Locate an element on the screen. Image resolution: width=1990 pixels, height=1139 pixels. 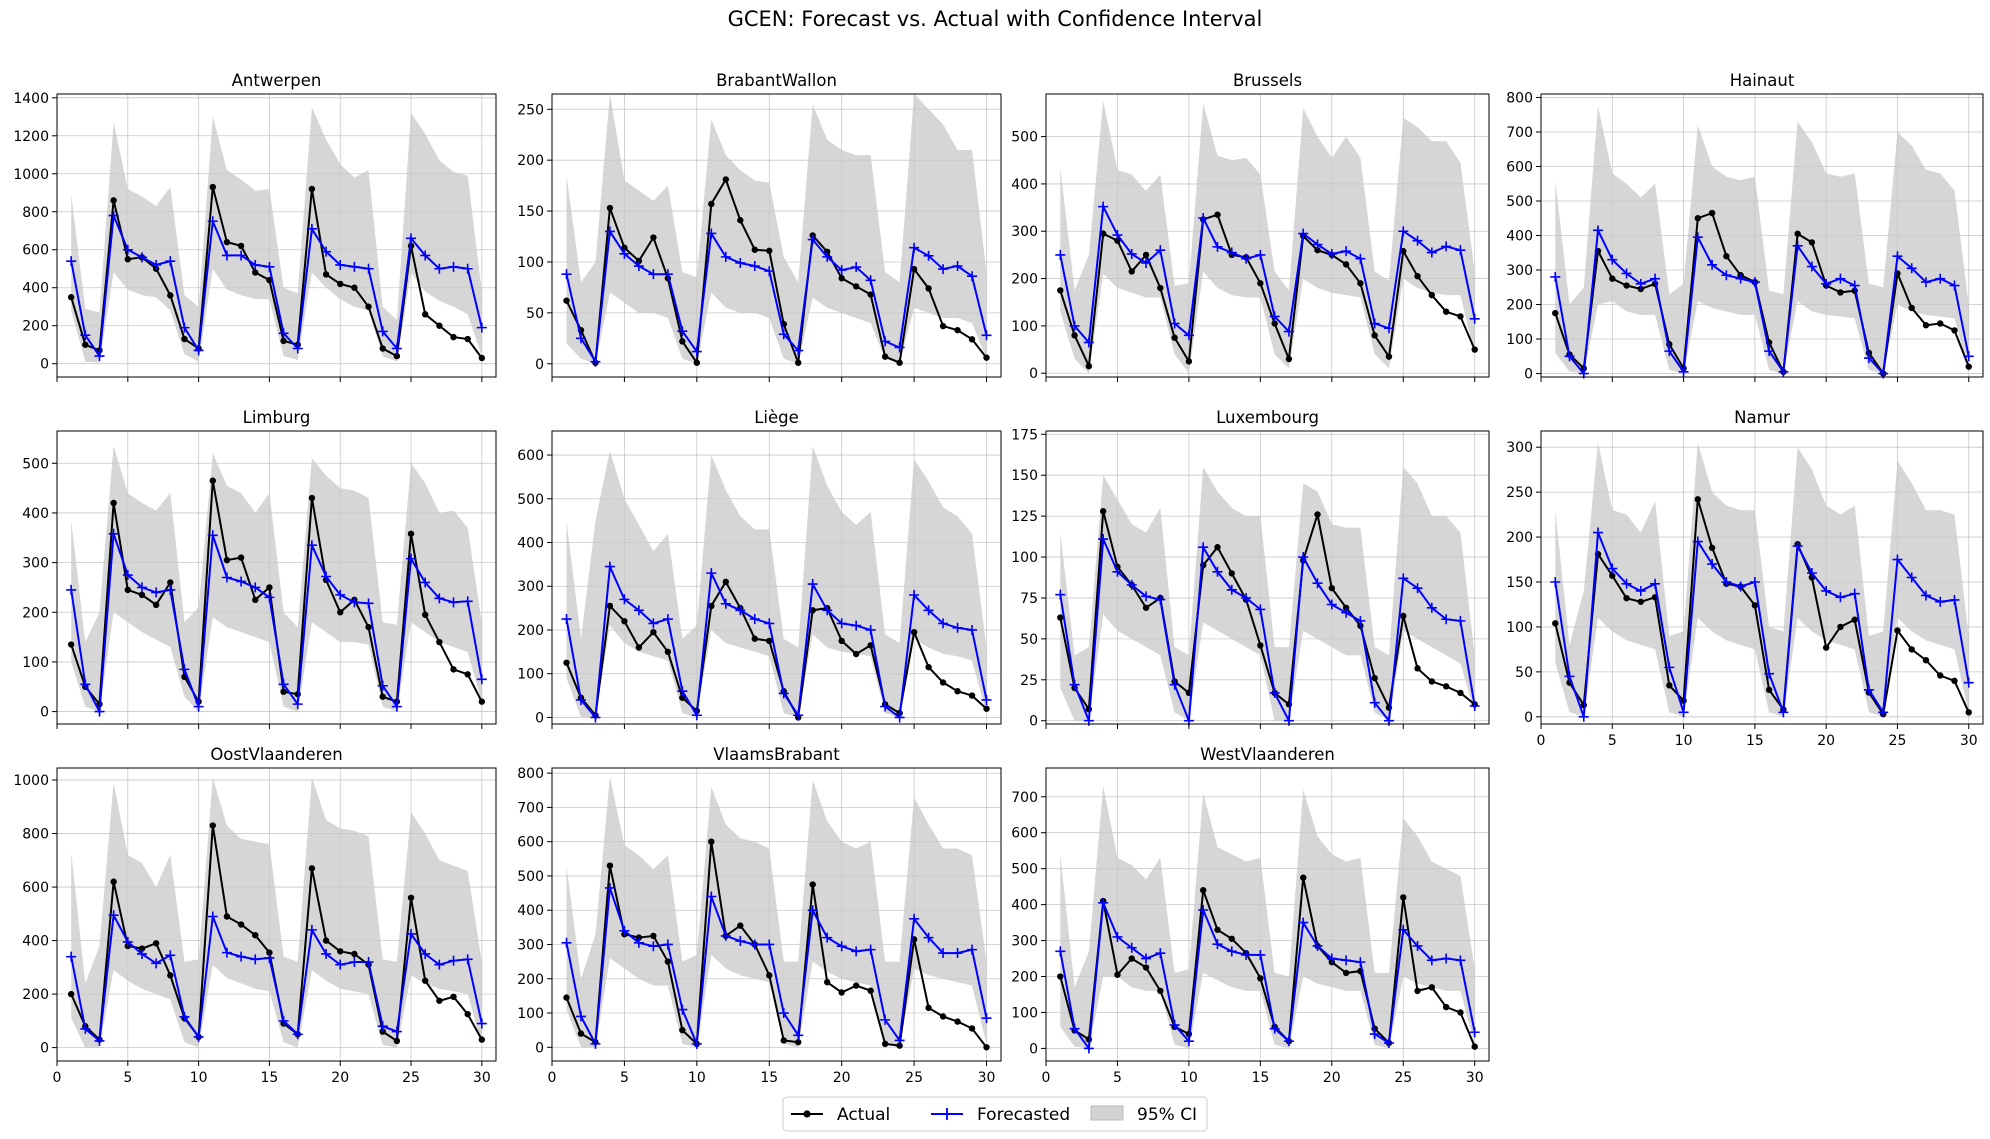
y-tick-label: 0 is located at coordinates (1033, 1049).